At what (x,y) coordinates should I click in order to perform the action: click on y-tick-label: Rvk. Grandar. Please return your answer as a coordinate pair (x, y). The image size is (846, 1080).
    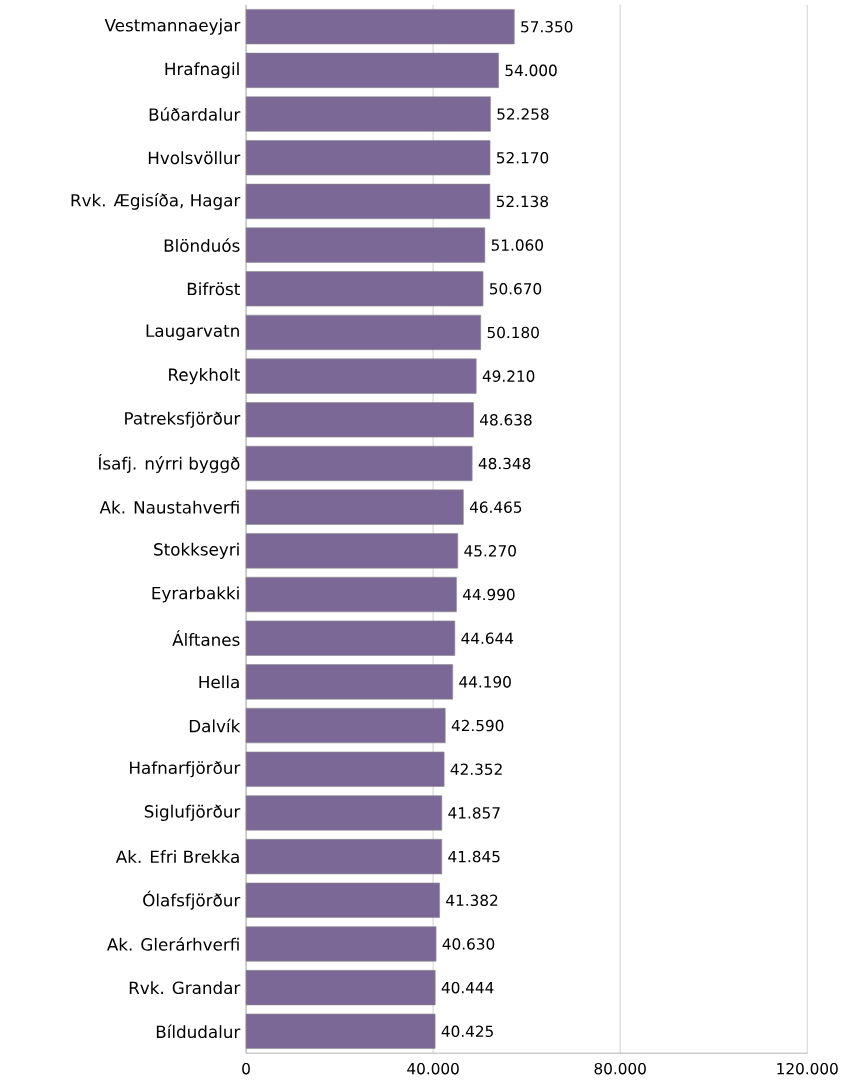
    Looking at the image, I should click on (185, 988).